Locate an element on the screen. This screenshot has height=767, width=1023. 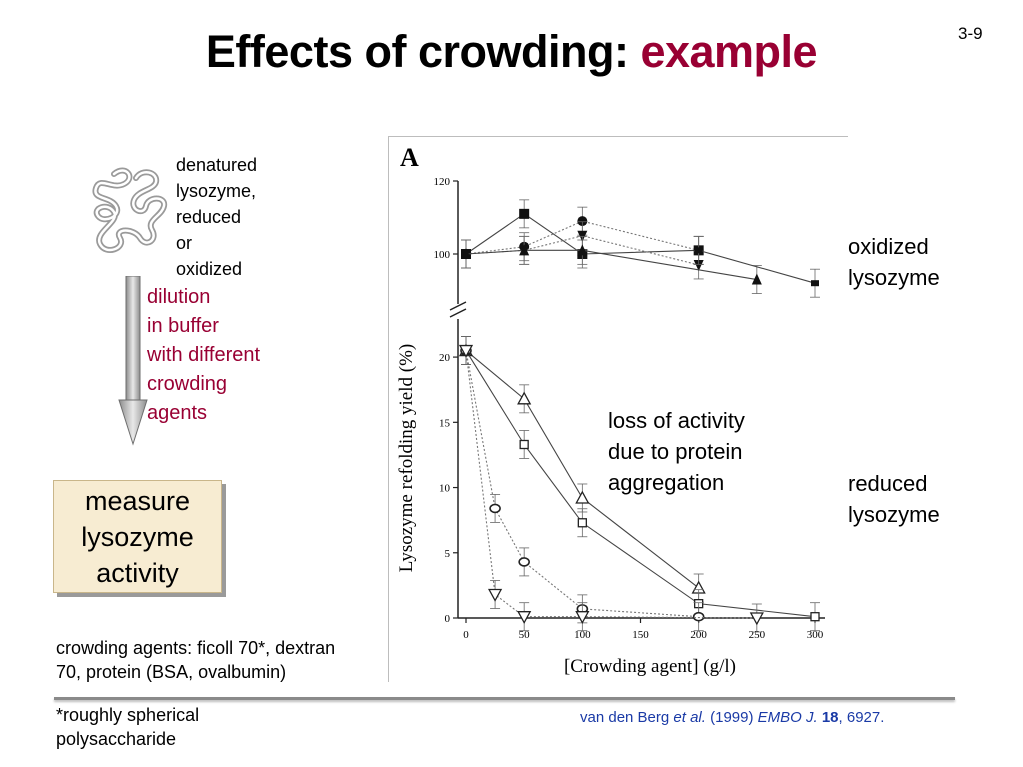
dilution-line: with different is located at coordinates (204, 355).